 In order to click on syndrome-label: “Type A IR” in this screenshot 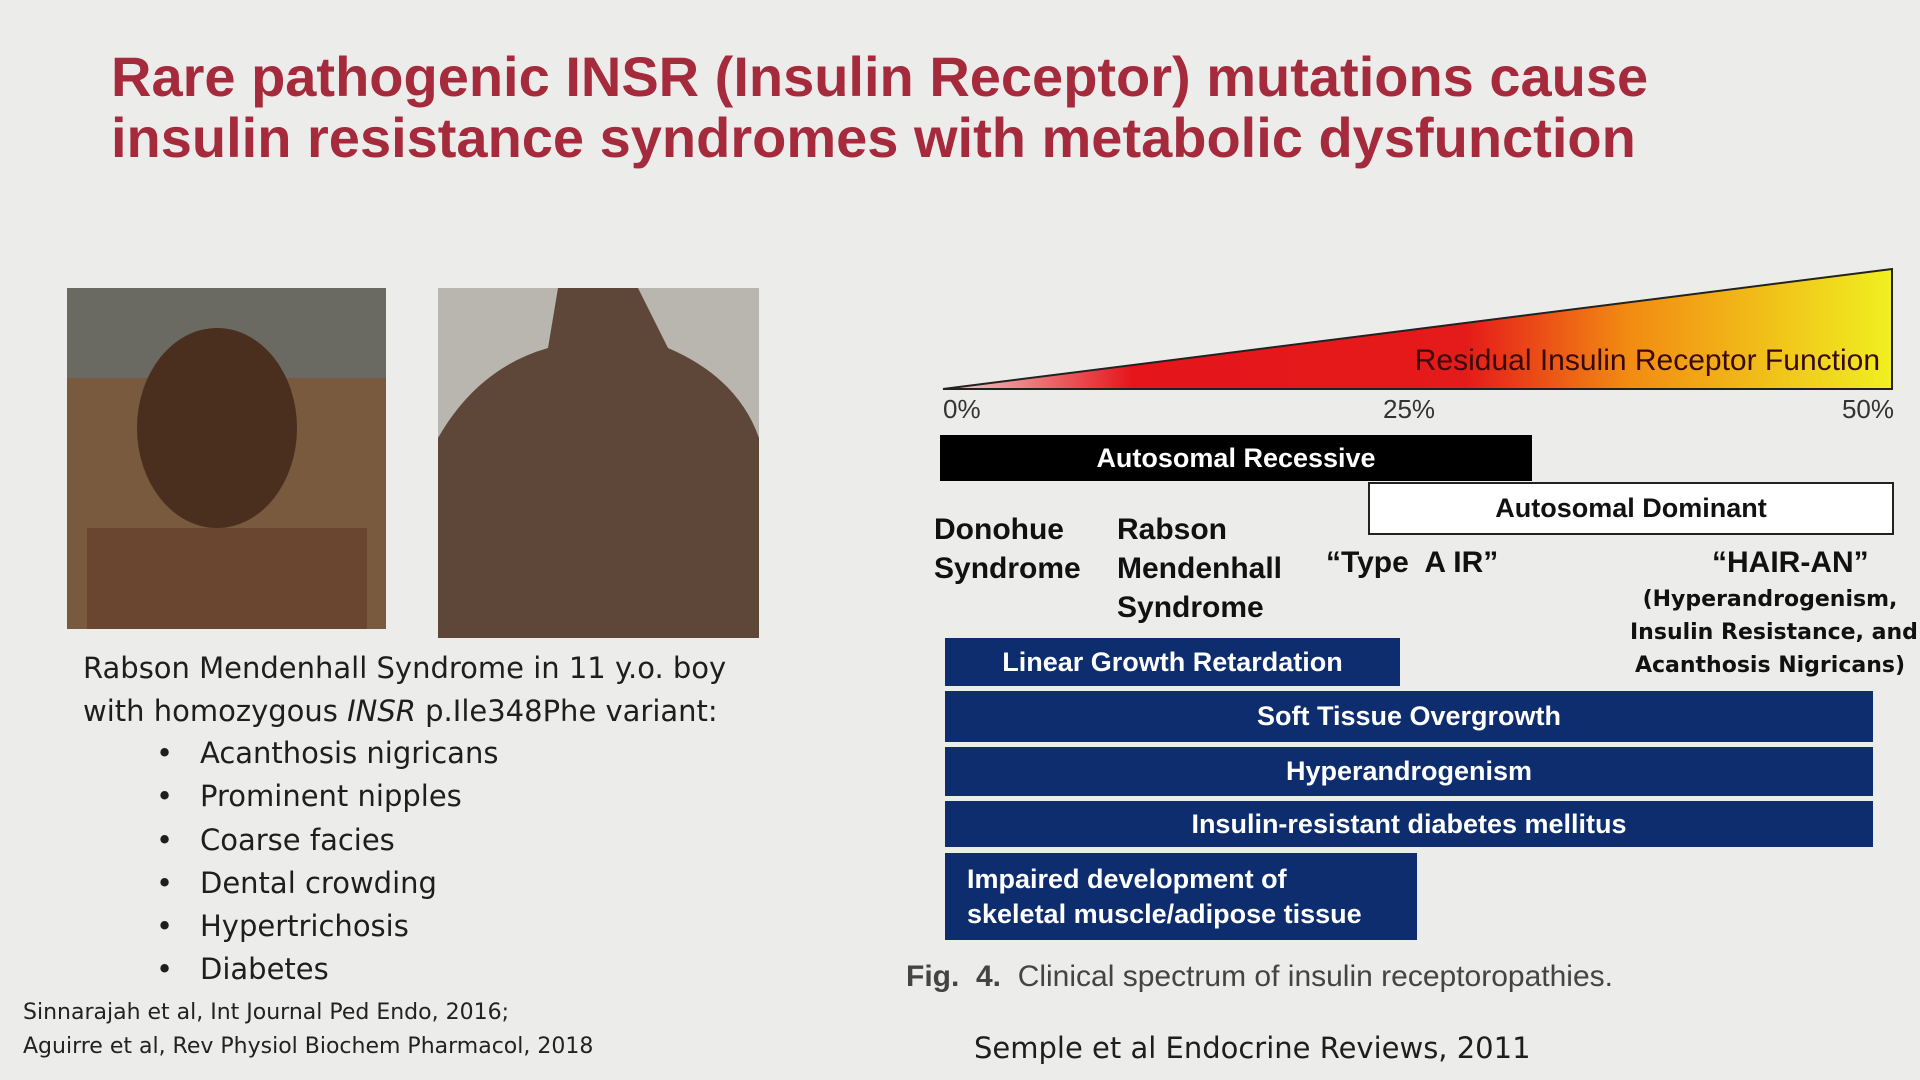, I will do `click(1412, 562)`.